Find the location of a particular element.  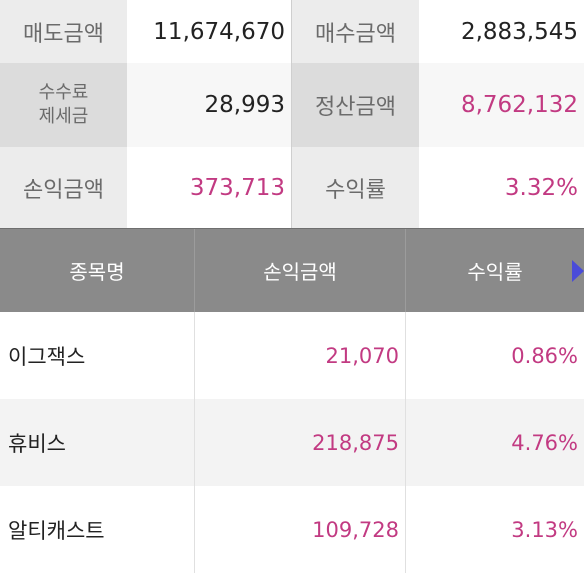

stock-return: 0.86% is located at coordinates (544, 355).